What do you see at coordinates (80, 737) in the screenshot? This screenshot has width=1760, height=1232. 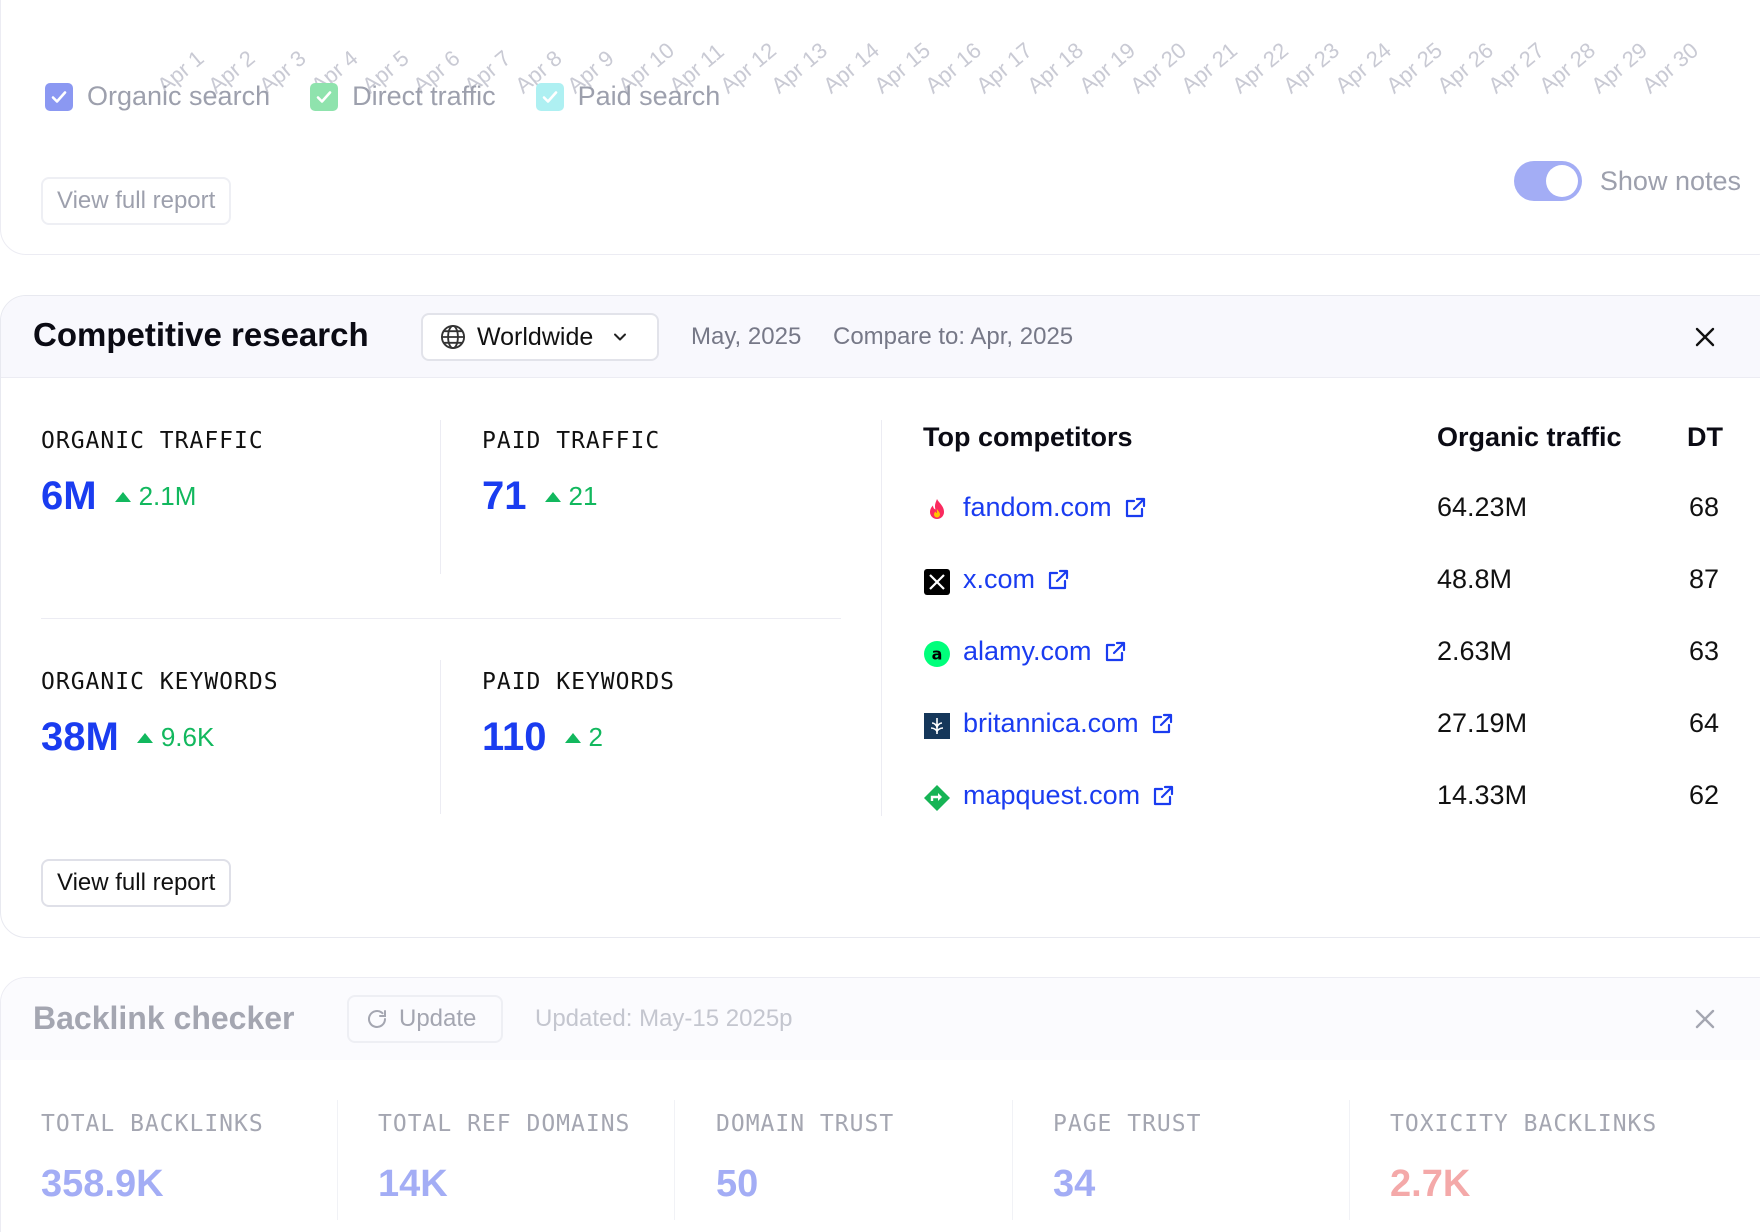 I see `metric-value: 38M` at bounding box center [80, 737].